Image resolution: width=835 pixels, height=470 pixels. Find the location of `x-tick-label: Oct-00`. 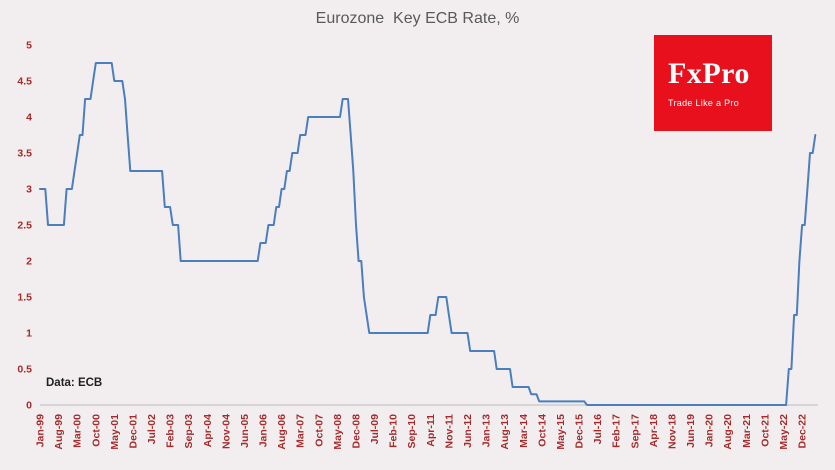

x-tick-label: Oct-00 is located at coordinates (96, 430).